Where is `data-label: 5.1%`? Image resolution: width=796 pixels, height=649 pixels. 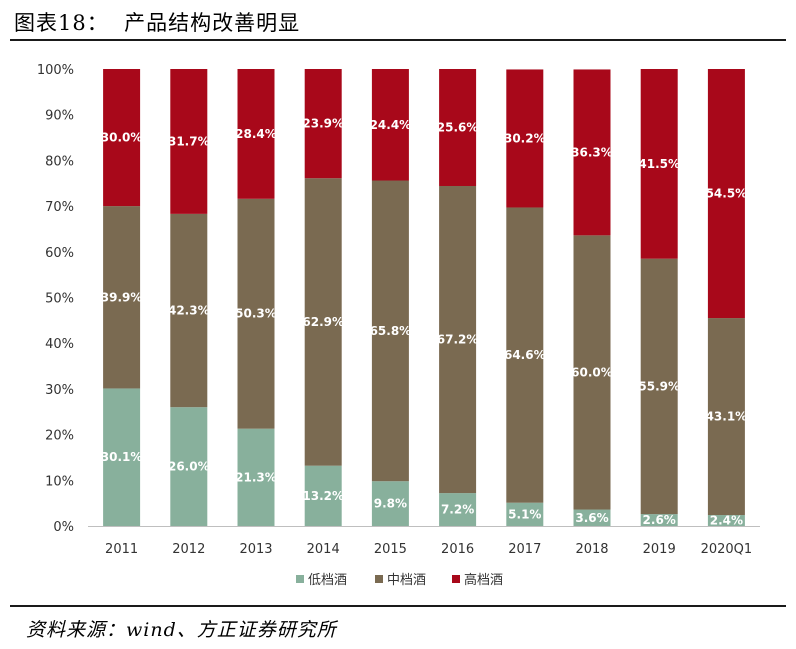
data-label: 5.1% is located at coordinates (524, 514).